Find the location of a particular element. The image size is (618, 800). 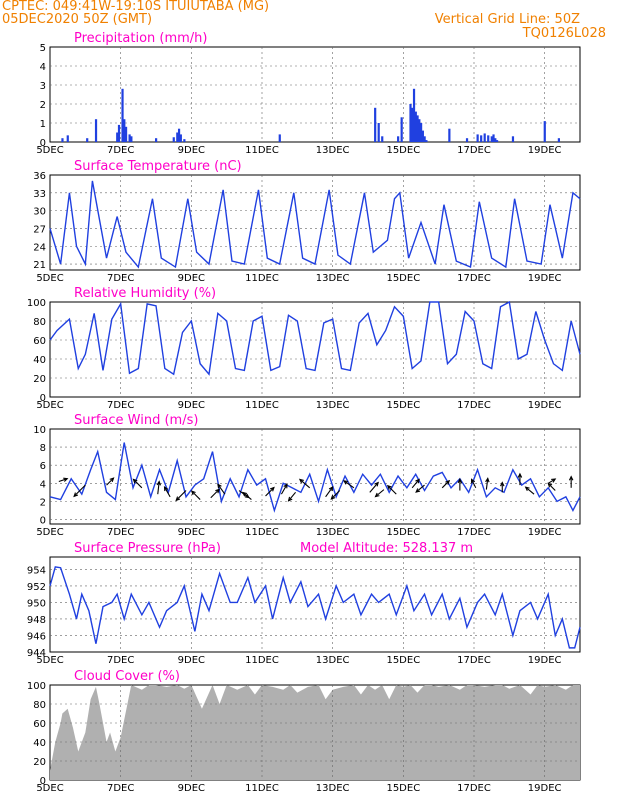

humidity-xtick-label: 15DEC is located at coordinates (403, 405).